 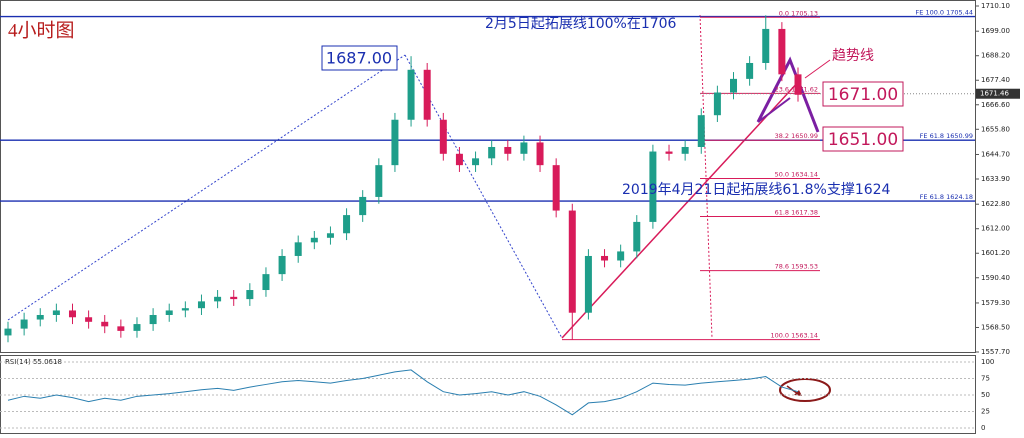 I want to click on y-tick-label: 1568.50, so click(x=995, y=327).